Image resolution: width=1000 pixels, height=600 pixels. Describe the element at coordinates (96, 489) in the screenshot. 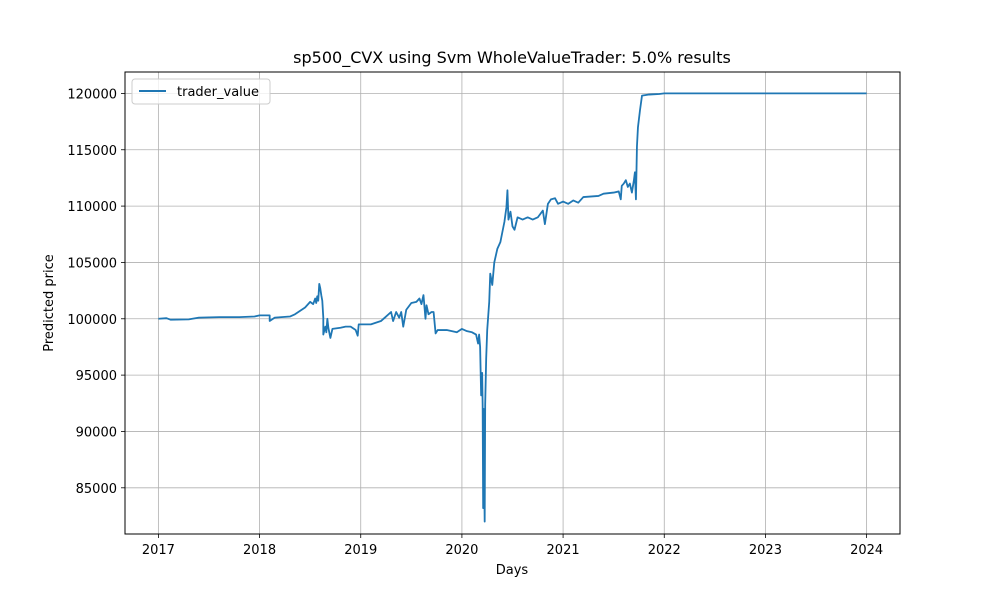

I see `y-tick-label: 85000` at that location.